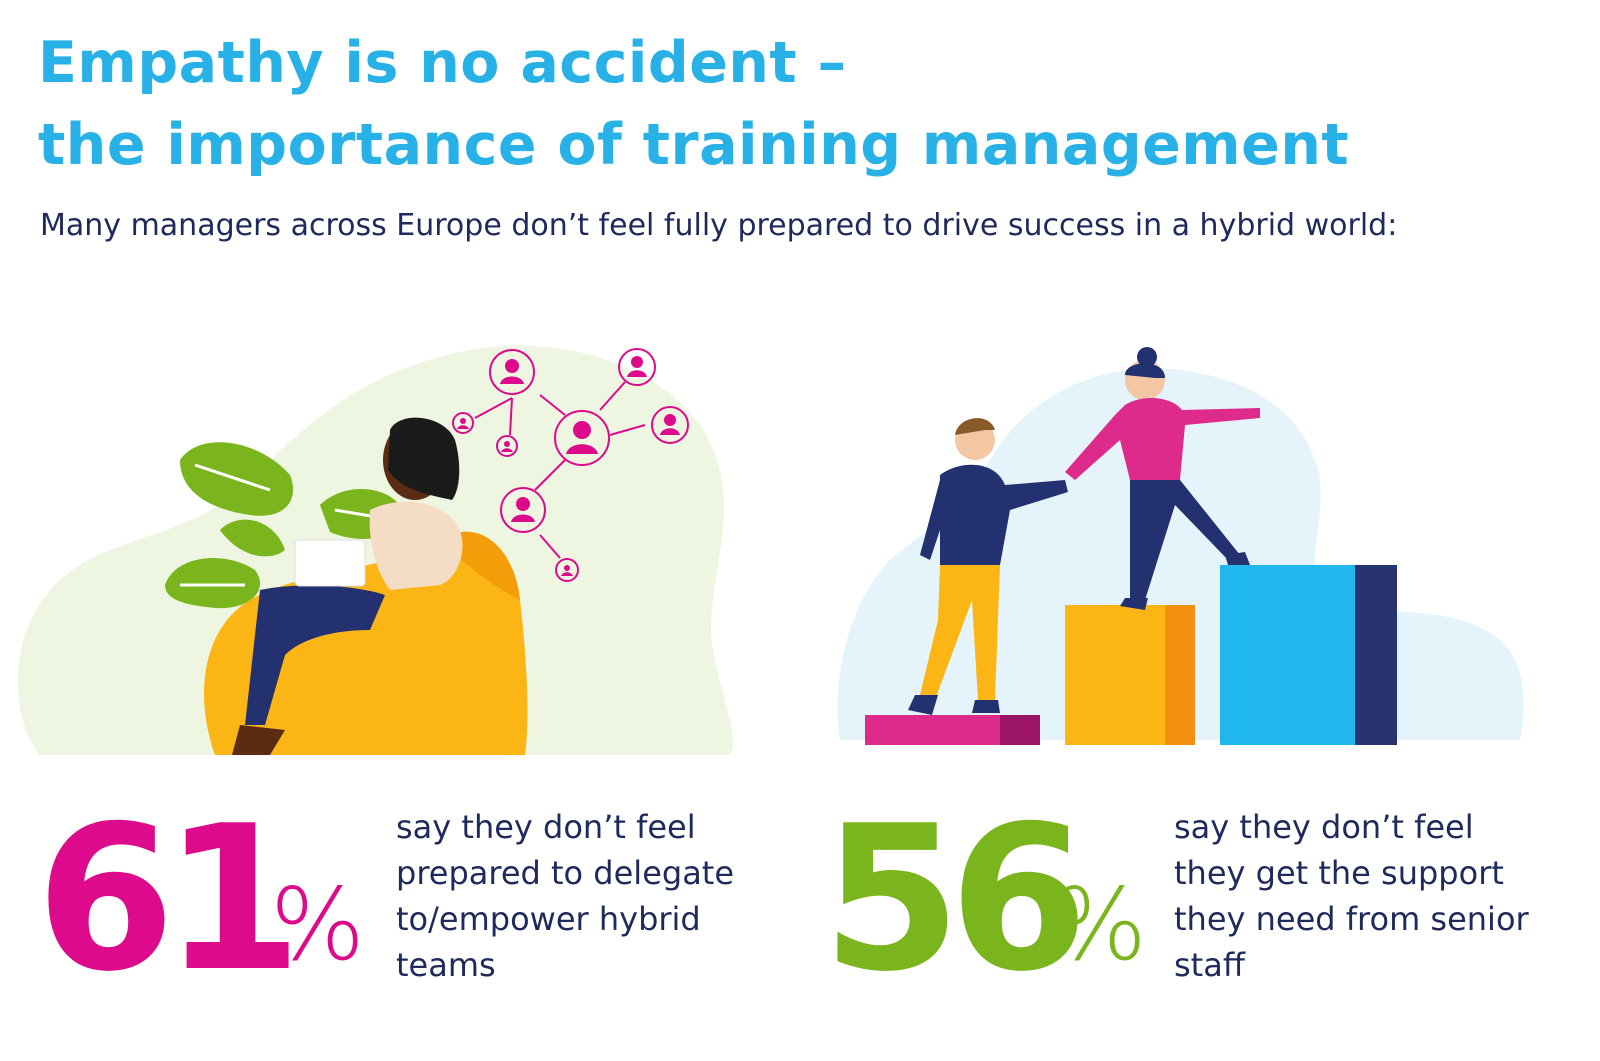  What do you see at coordinates (318, 924) in the screenshot?
I see `stat-percent-sign-1: %` at bounding box center [318, 924].